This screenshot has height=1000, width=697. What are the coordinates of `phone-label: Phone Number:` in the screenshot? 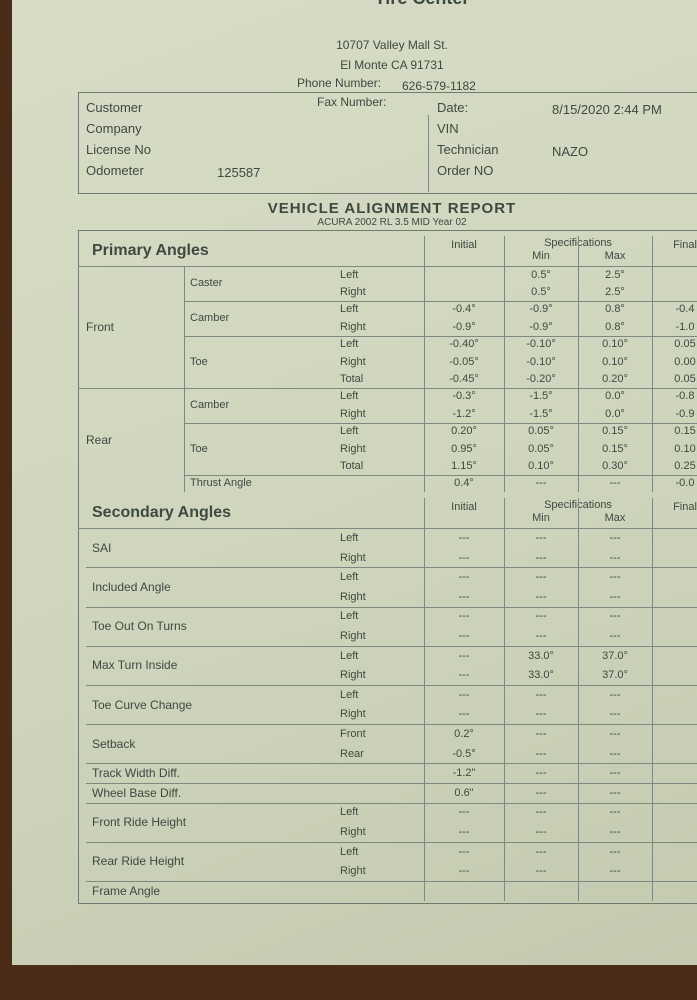 It's located at (339, 83).